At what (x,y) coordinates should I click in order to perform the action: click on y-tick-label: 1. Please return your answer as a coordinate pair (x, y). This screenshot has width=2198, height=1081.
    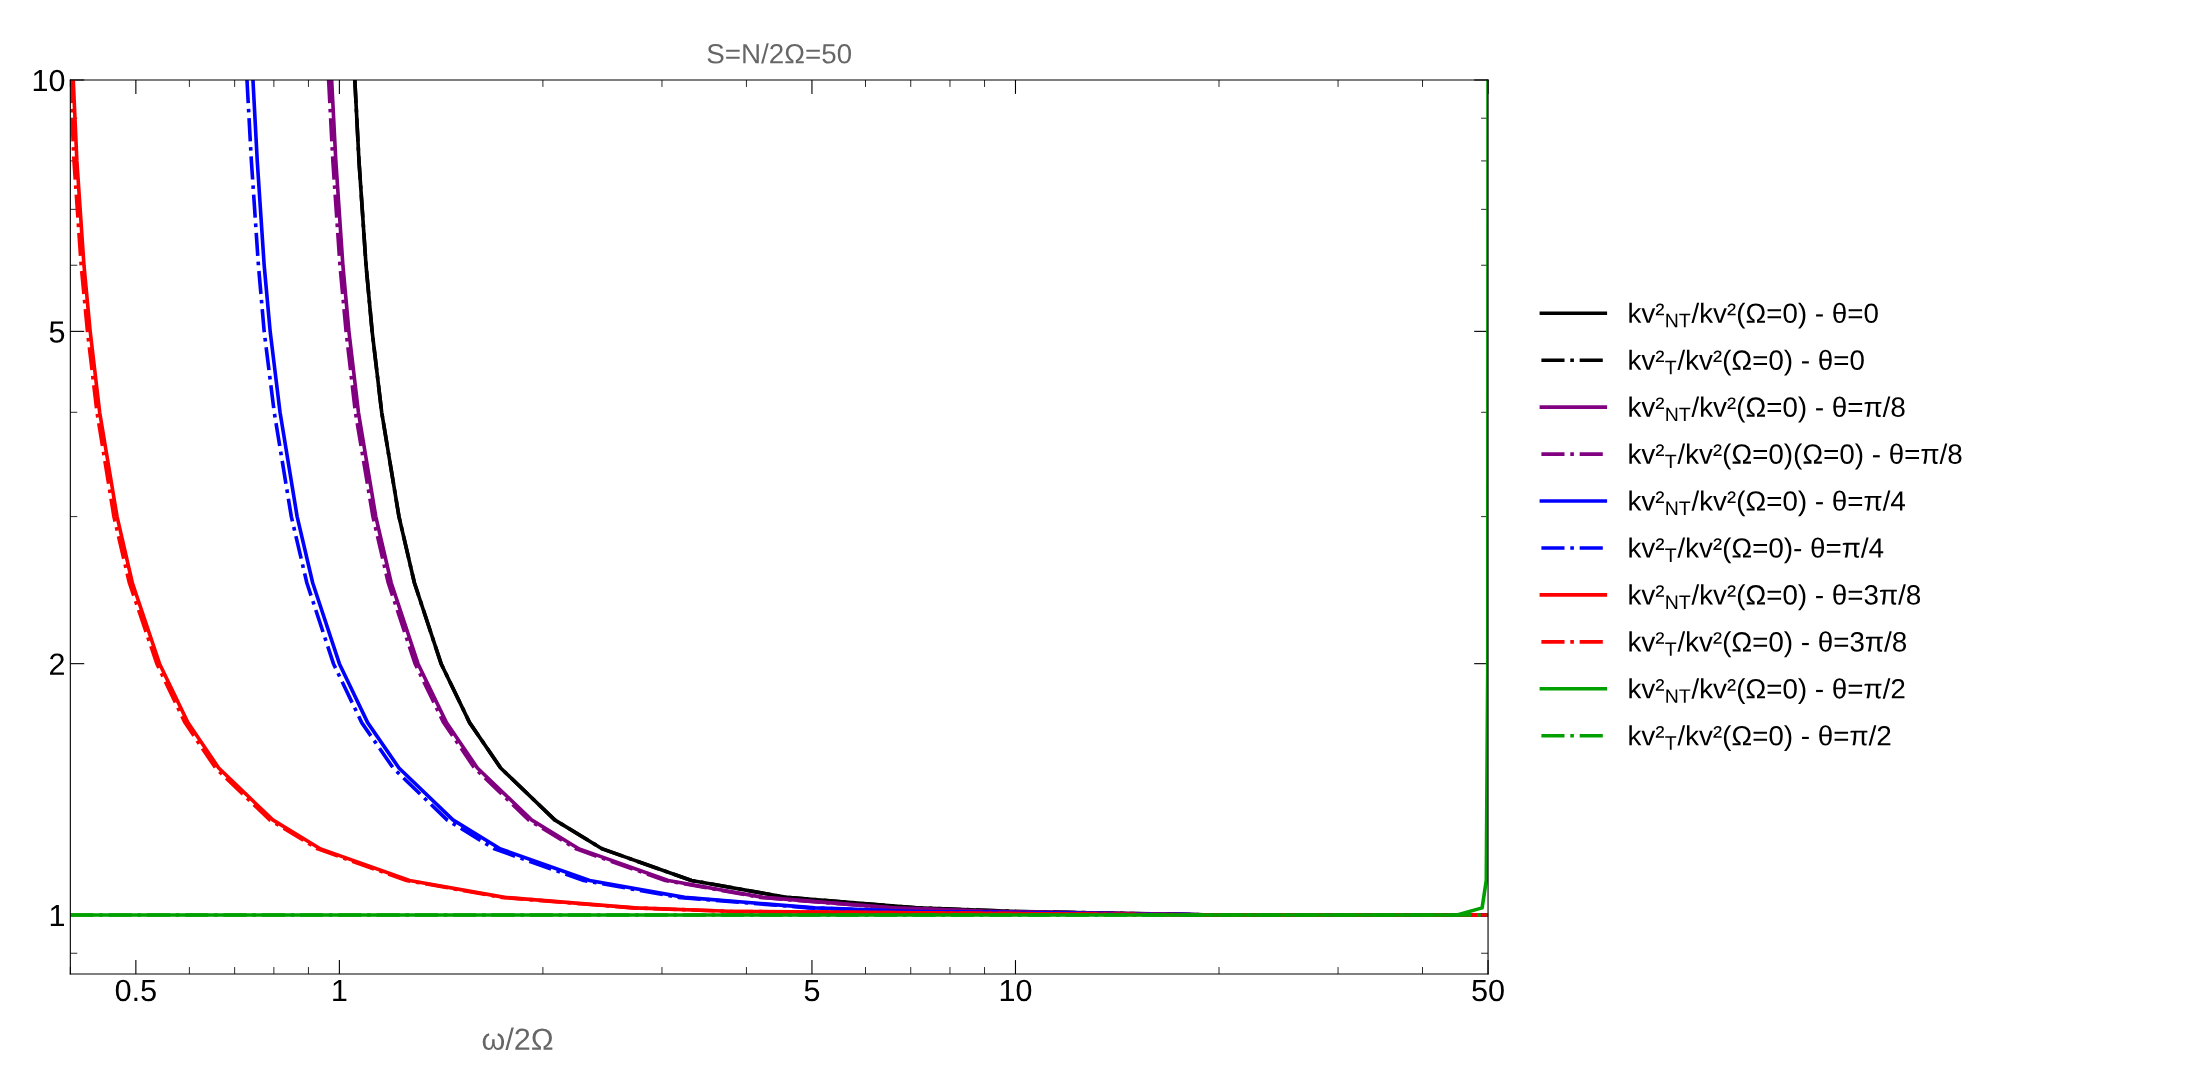
    Looking at the image, I should click on (57, 916).